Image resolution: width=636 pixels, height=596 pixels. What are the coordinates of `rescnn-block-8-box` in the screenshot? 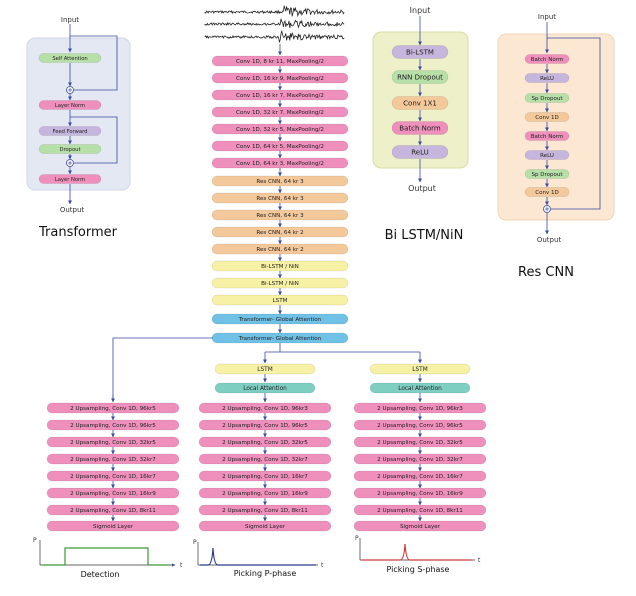 It's located at (547, 192).